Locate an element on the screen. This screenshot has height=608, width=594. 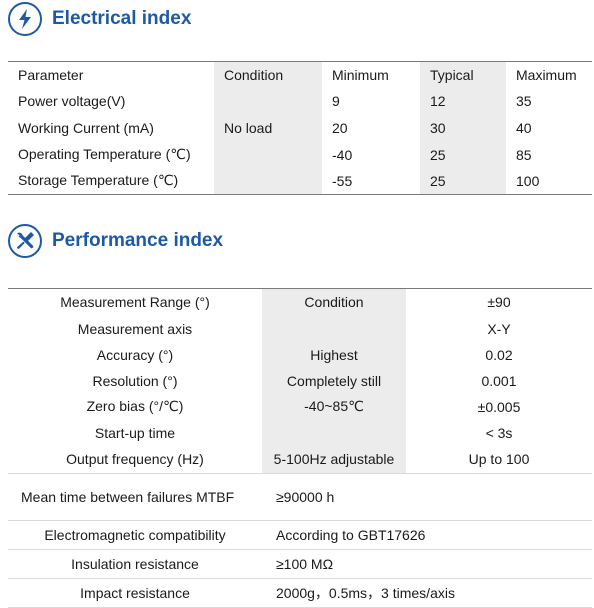
cell-condition: No load is located at coordinates (268, 128).